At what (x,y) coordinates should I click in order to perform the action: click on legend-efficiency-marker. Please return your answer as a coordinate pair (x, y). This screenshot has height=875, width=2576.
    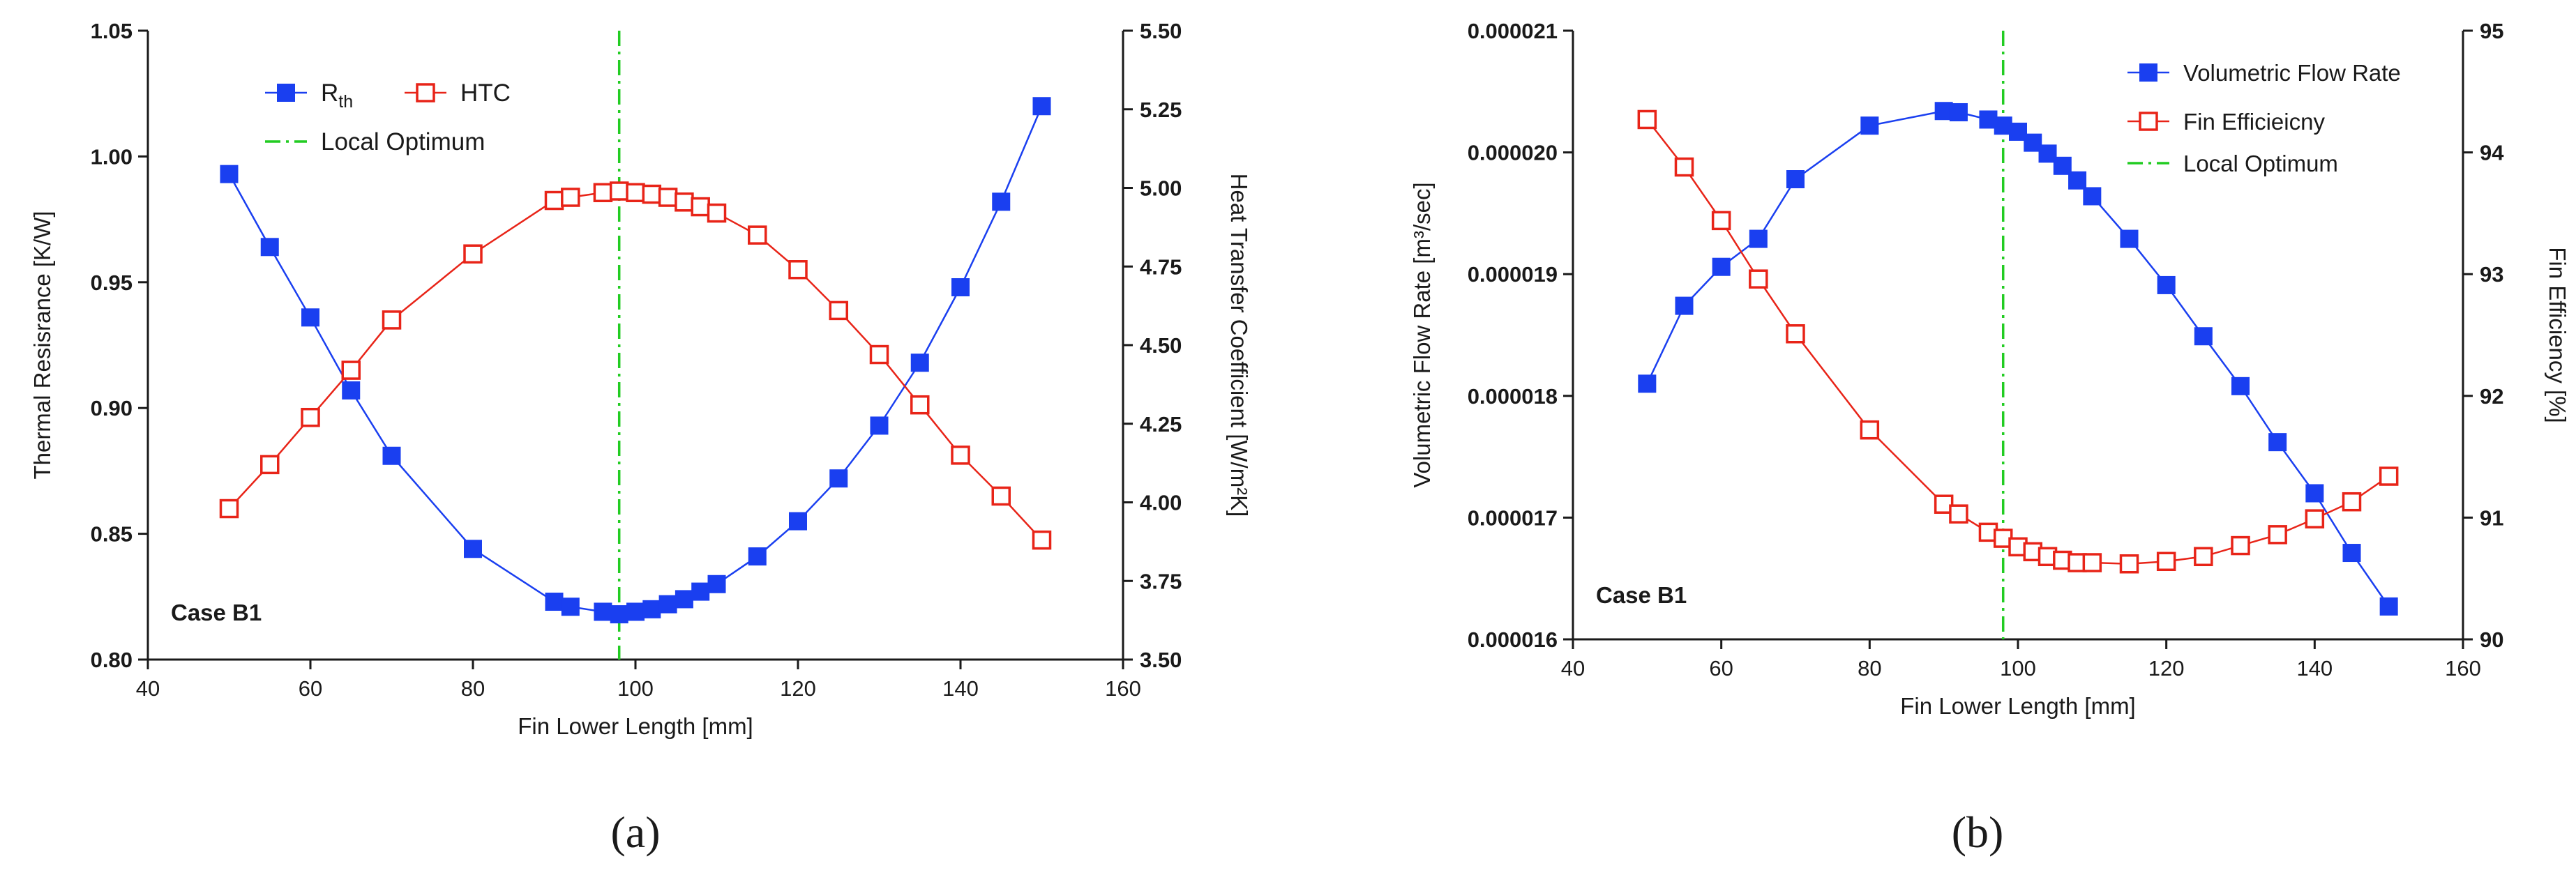
    Looking at the image, I should click on (2148, 122).